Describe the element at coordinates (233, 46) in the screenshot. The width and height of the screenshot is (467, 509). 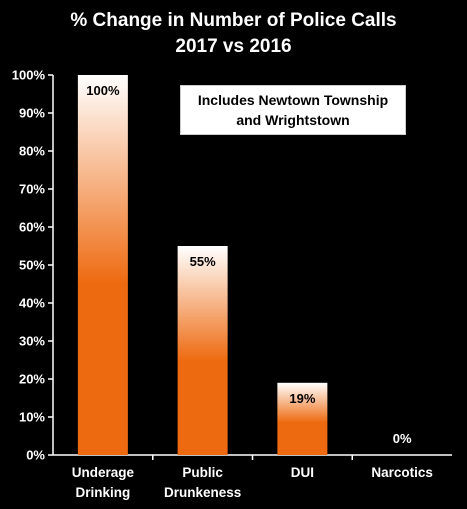
I see `chart-subtitle: 2017 vs 2016` at that location.